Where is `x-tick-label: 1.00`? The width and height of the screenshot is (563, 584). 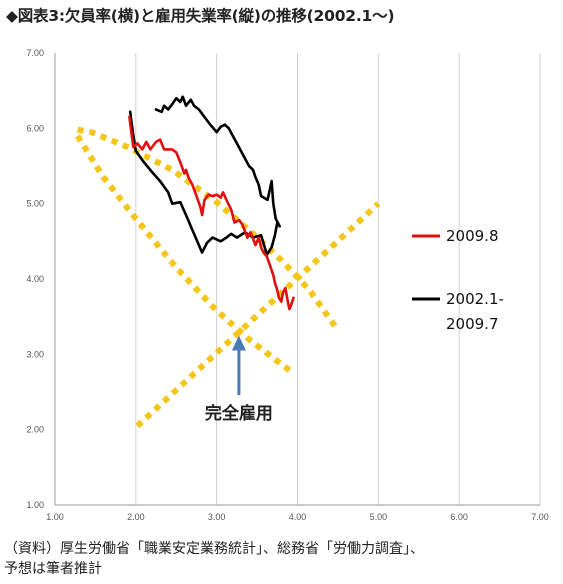
x-tick-label: 1.00 is located at coordinates (55, 517).